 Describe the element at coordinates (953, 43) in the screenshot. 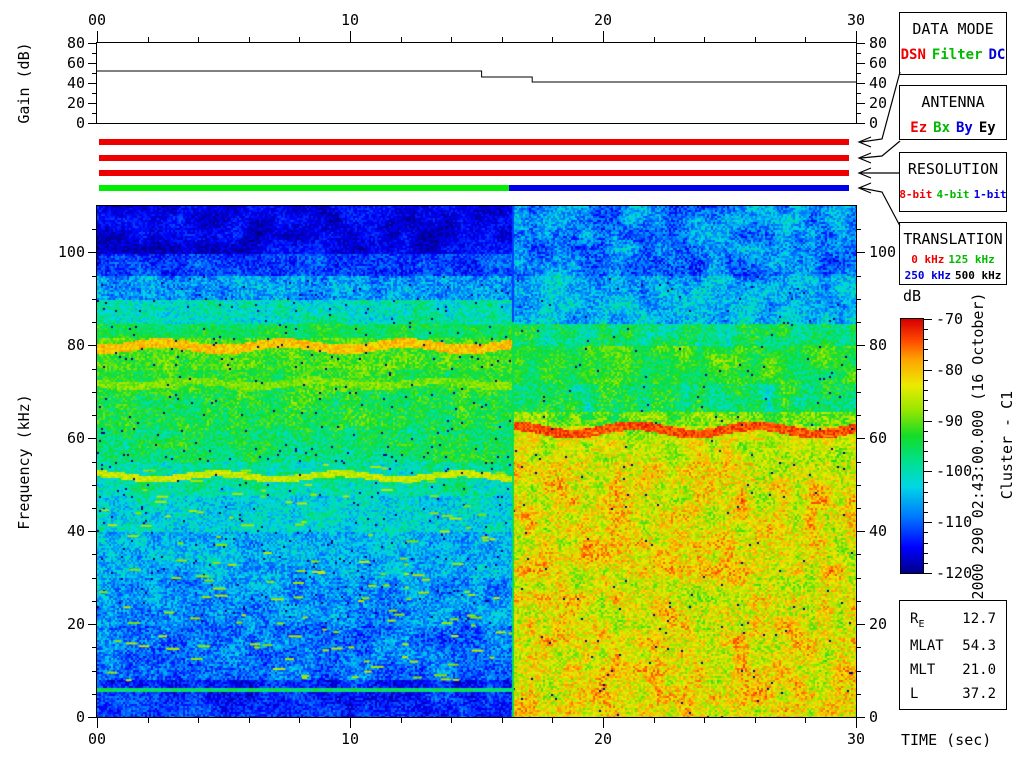

I see `data-mode-box: DATA MODE DSN Filter DC` at that location.